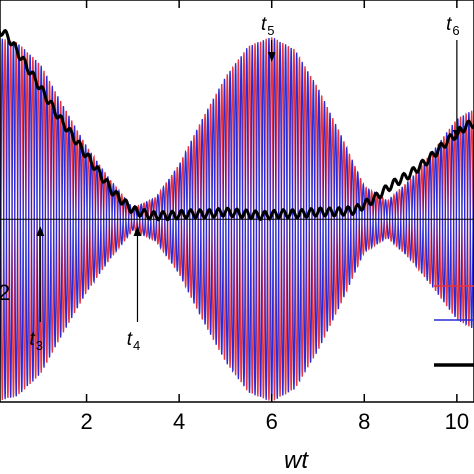 The width and height of the screenshot is (474, 474). Describe the element at coordinates (179, 421) in the screenshot. I see `x-tick-label: 4` at that location.